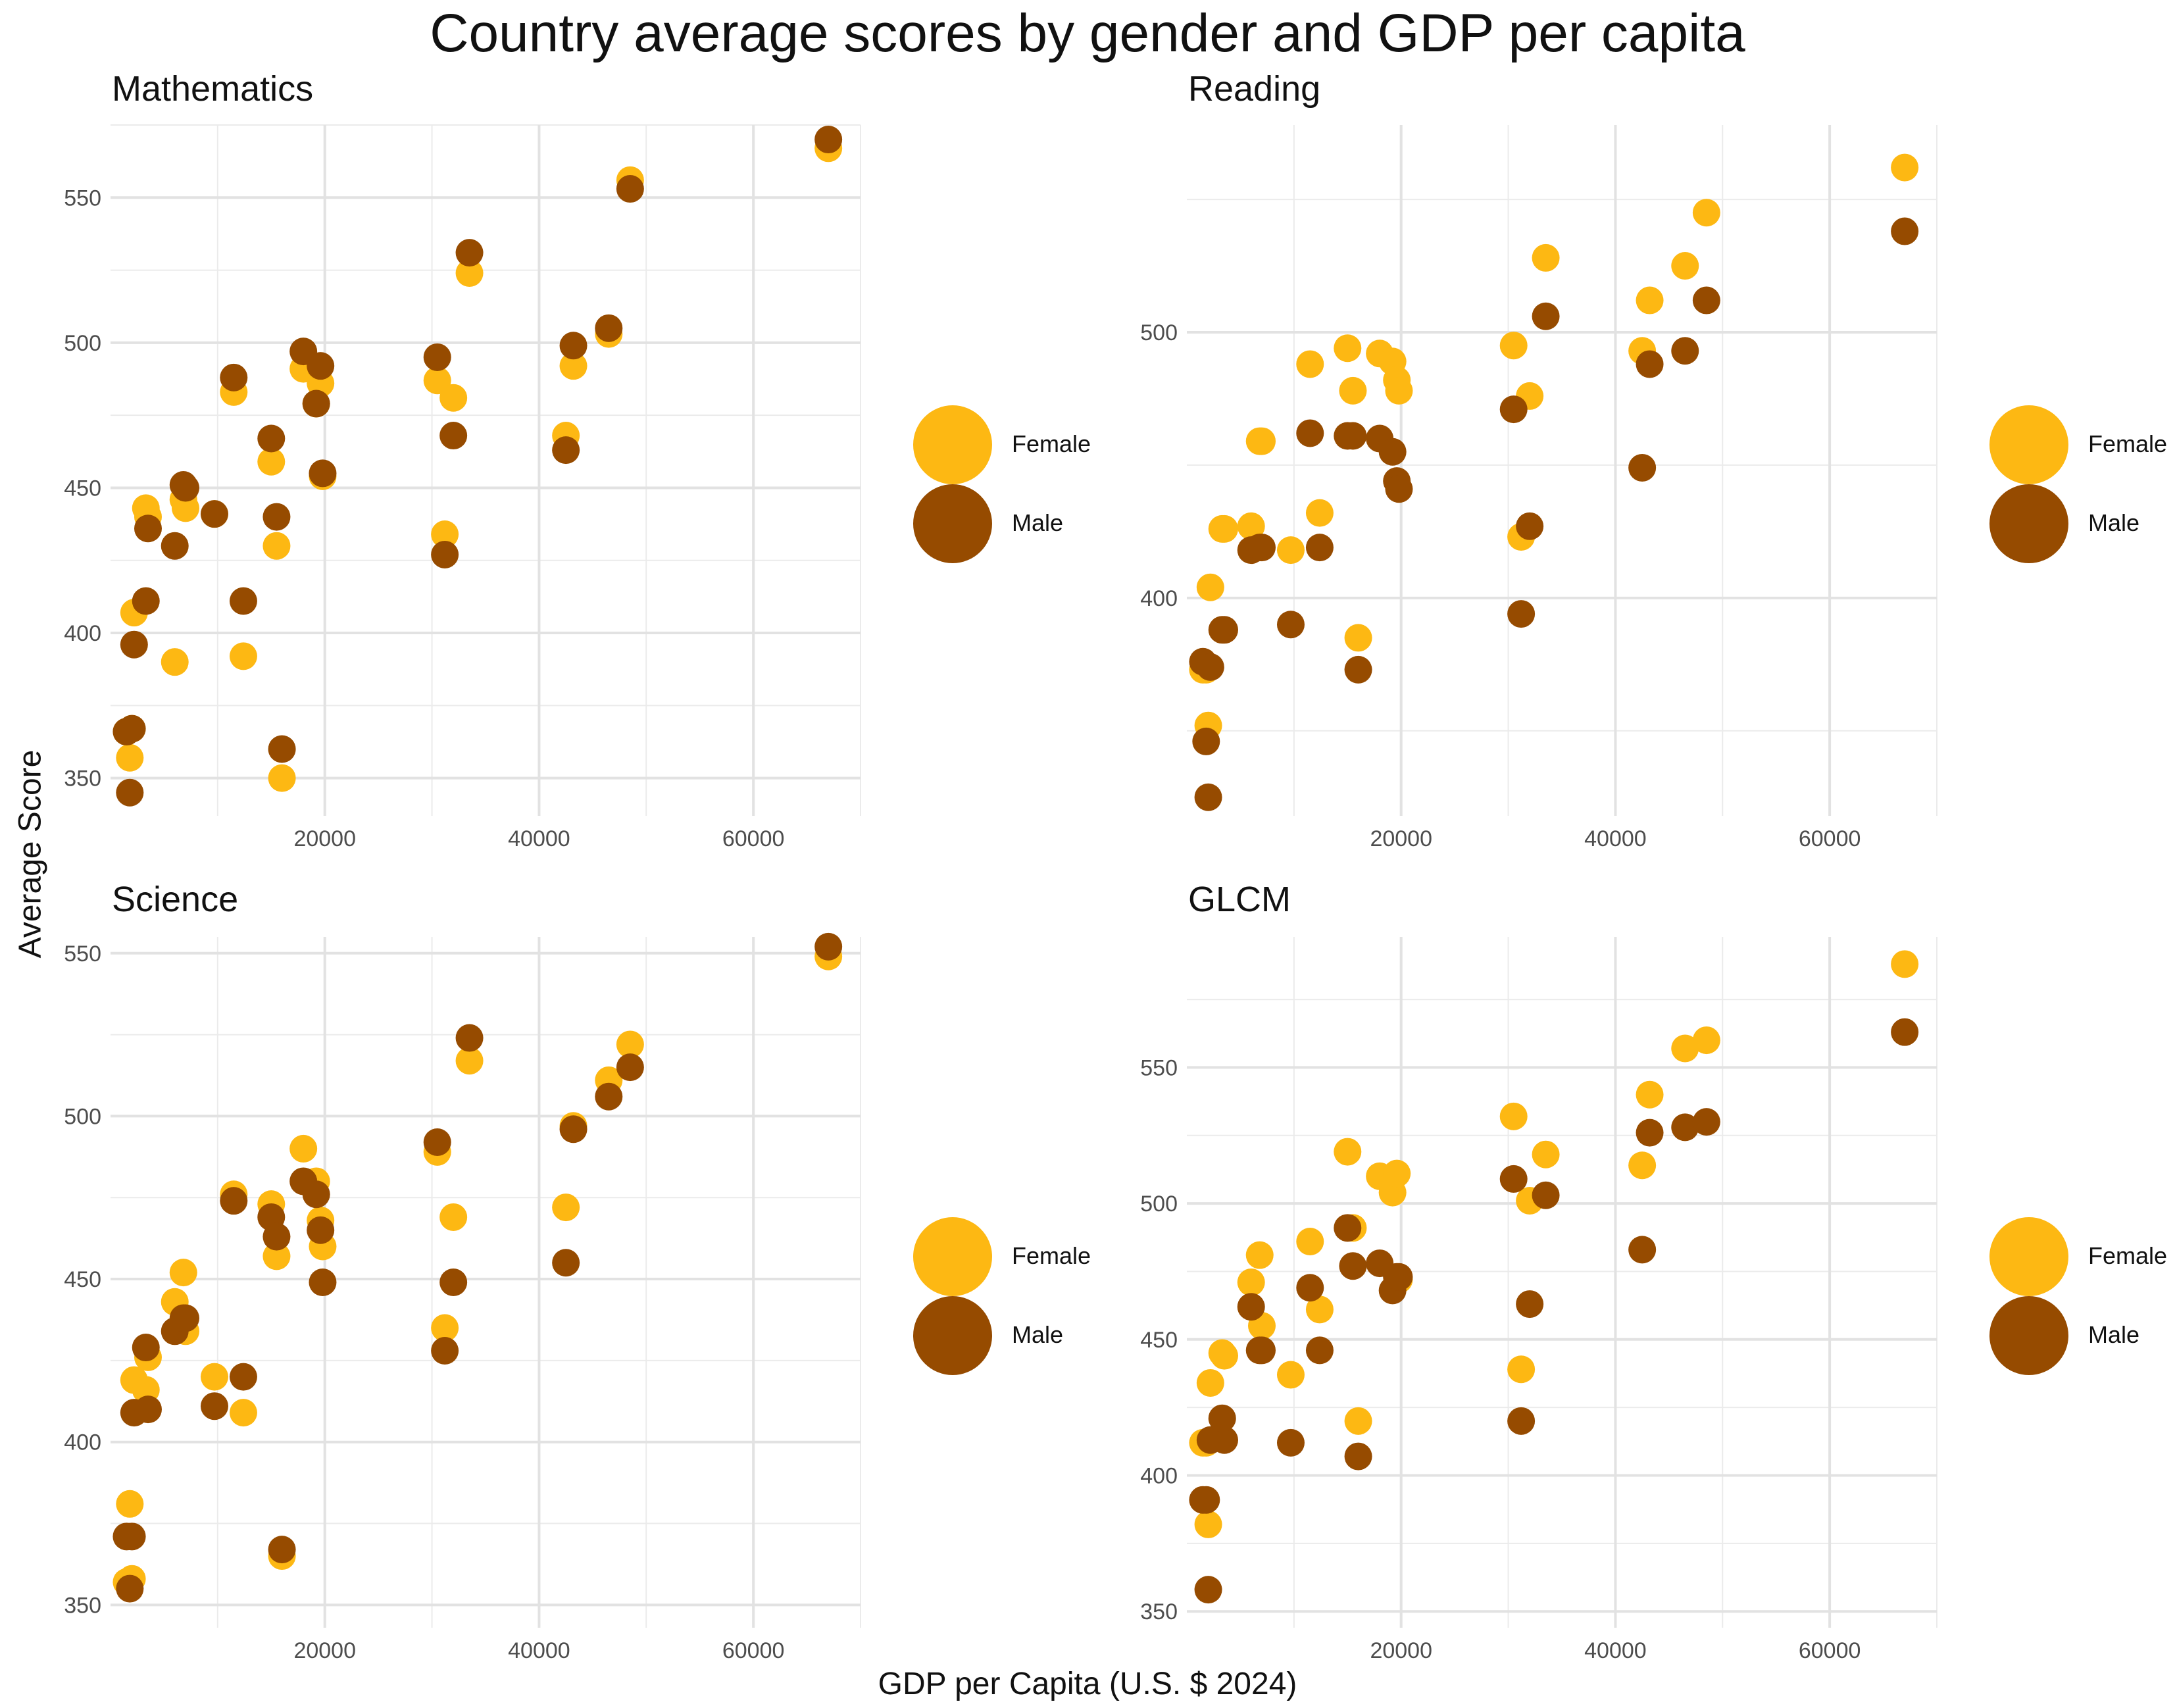 Image resolution: width=2175 pixels, height=1708 pixels. Describe the element at coordinates (1239, 900) in the screenshot. I see `panel-title: GLCM` at that location.